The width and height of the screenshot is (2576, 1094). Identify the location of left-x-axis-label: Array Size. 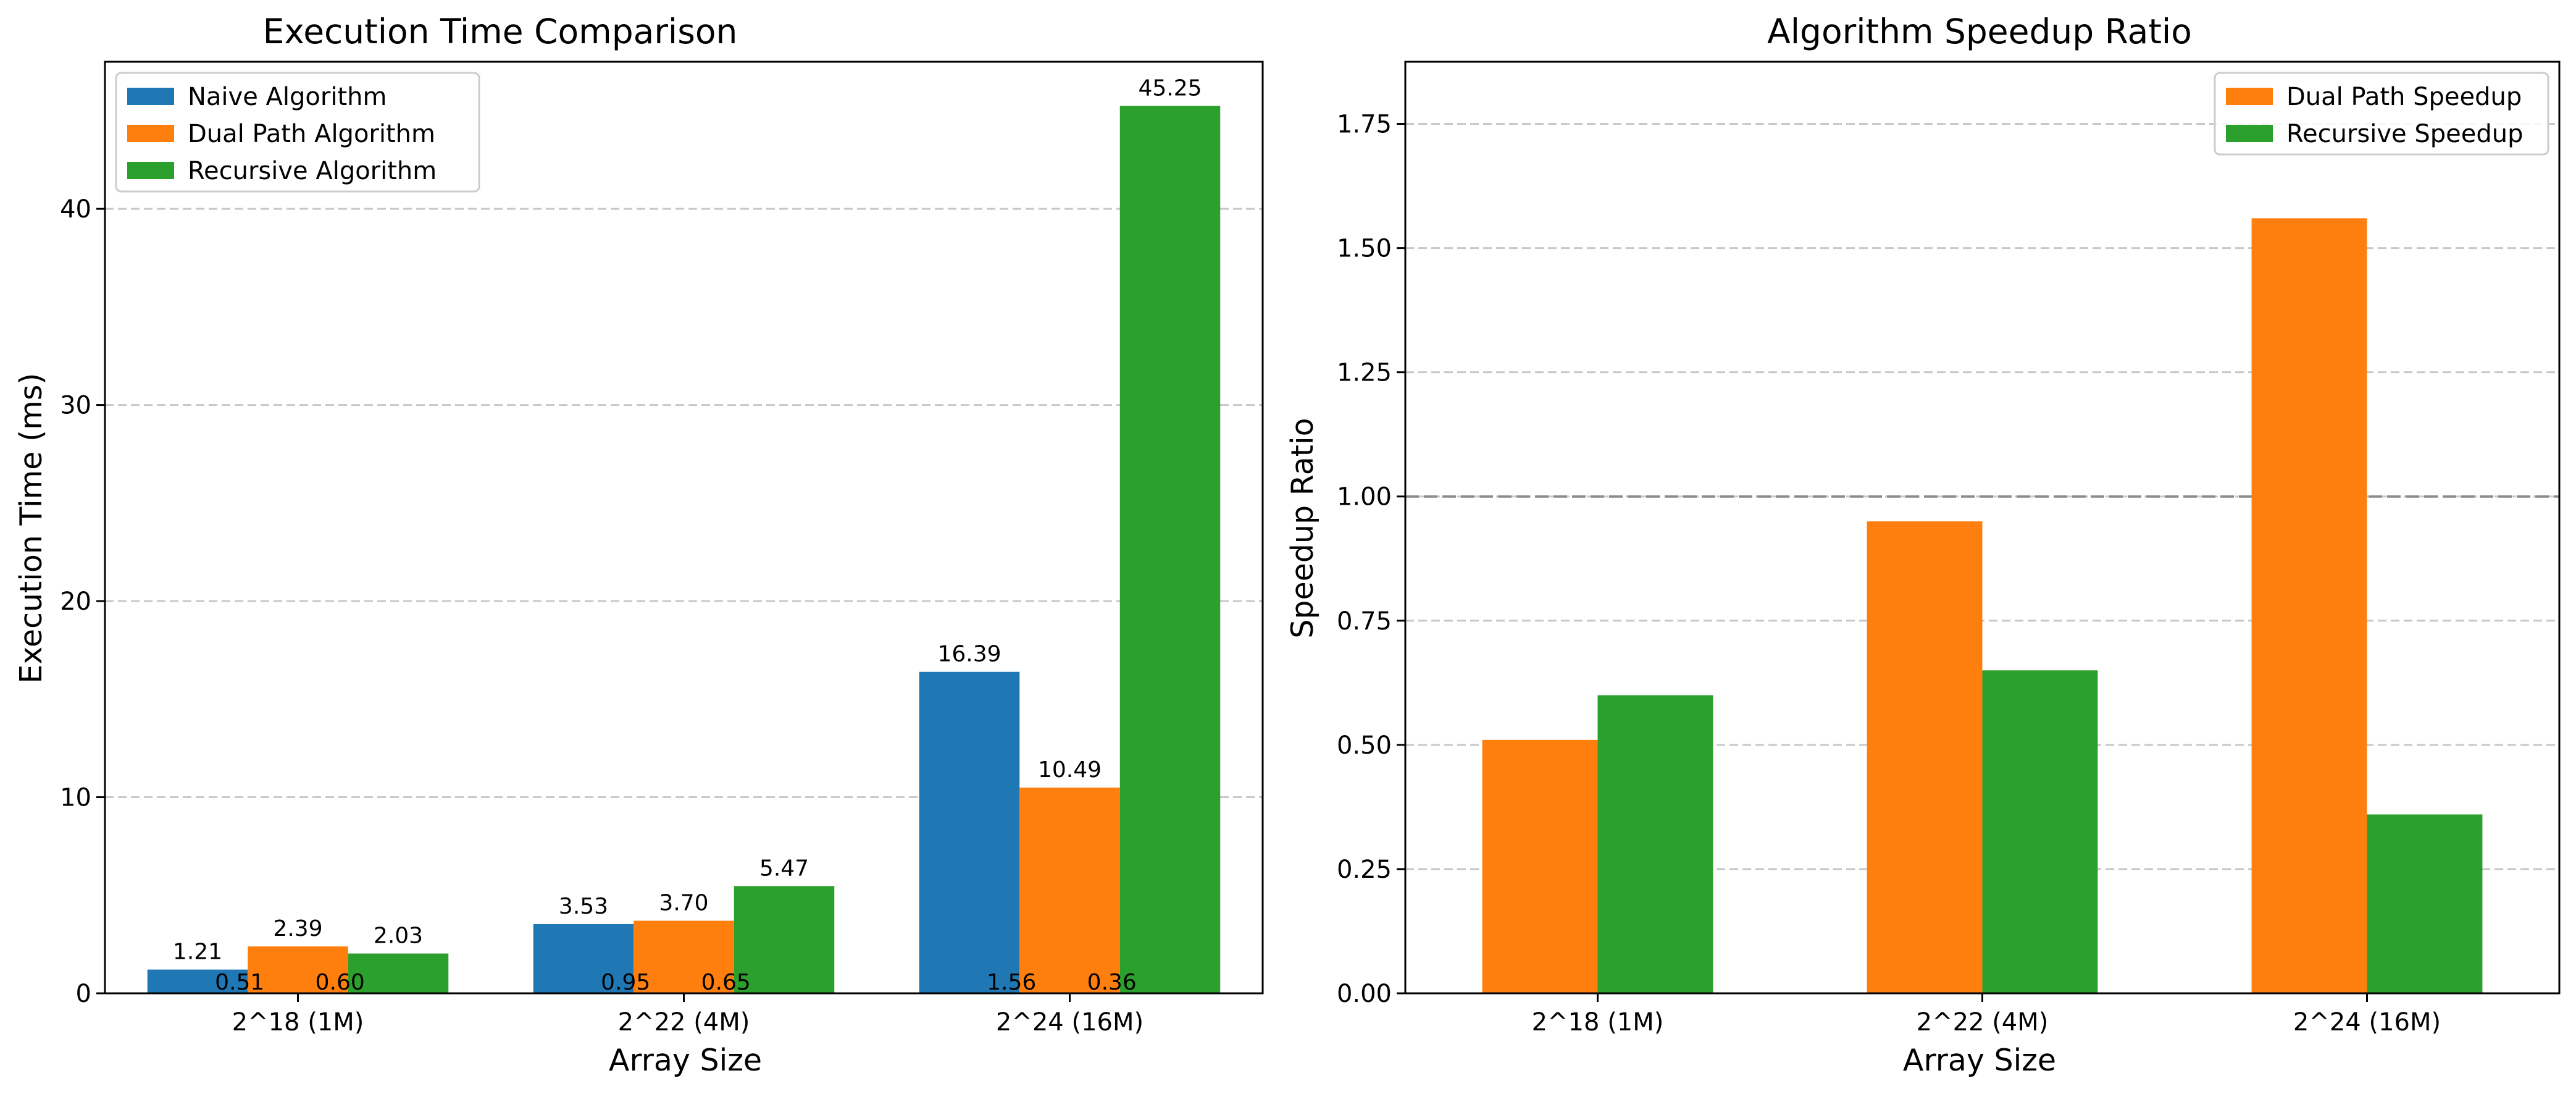
(686, 1060).